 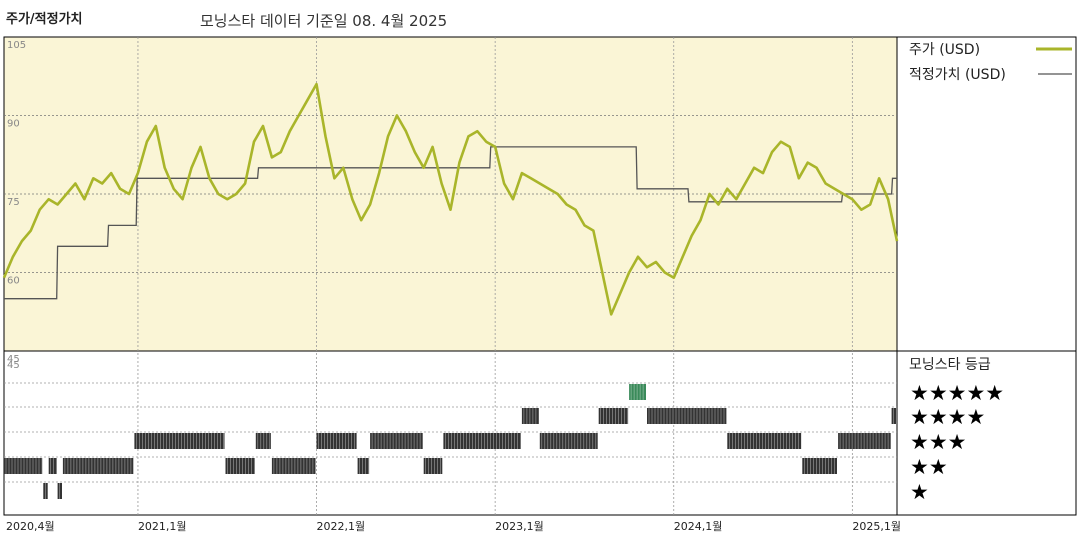 I want to click on rating-level-label: ★★★★, so click(x=947, y=417).